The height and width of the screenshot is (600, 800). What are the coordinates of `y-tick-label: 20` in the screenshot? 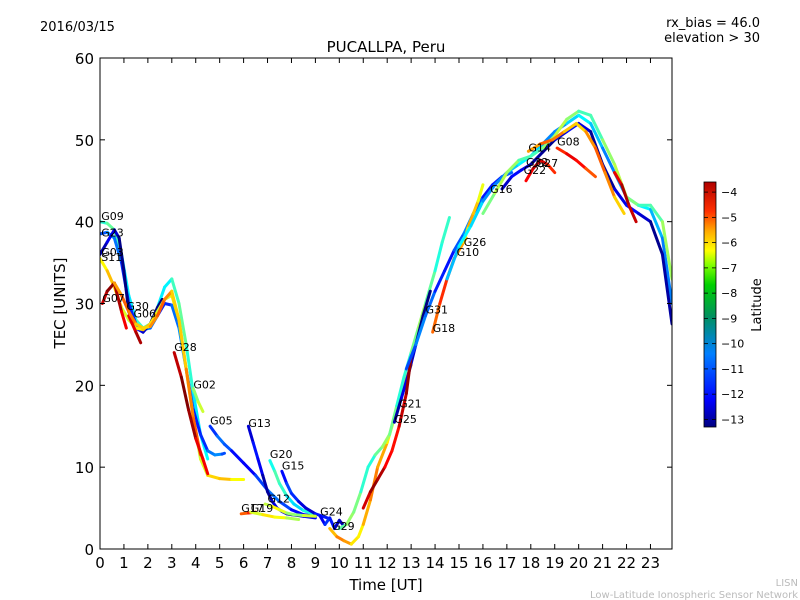 It's located at (84, 386).